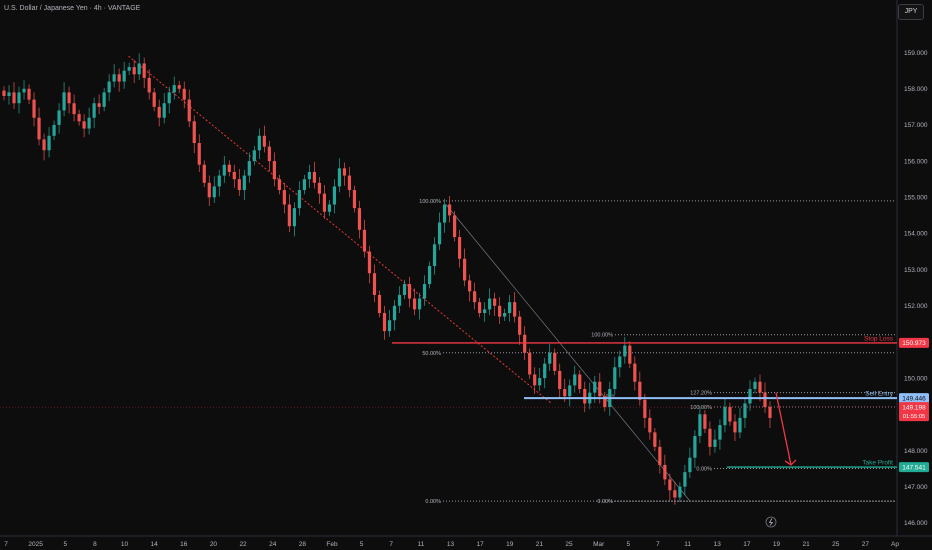 This screenshot has height=550, width=932. I want to click on projection-arrow, so click(783, 429).